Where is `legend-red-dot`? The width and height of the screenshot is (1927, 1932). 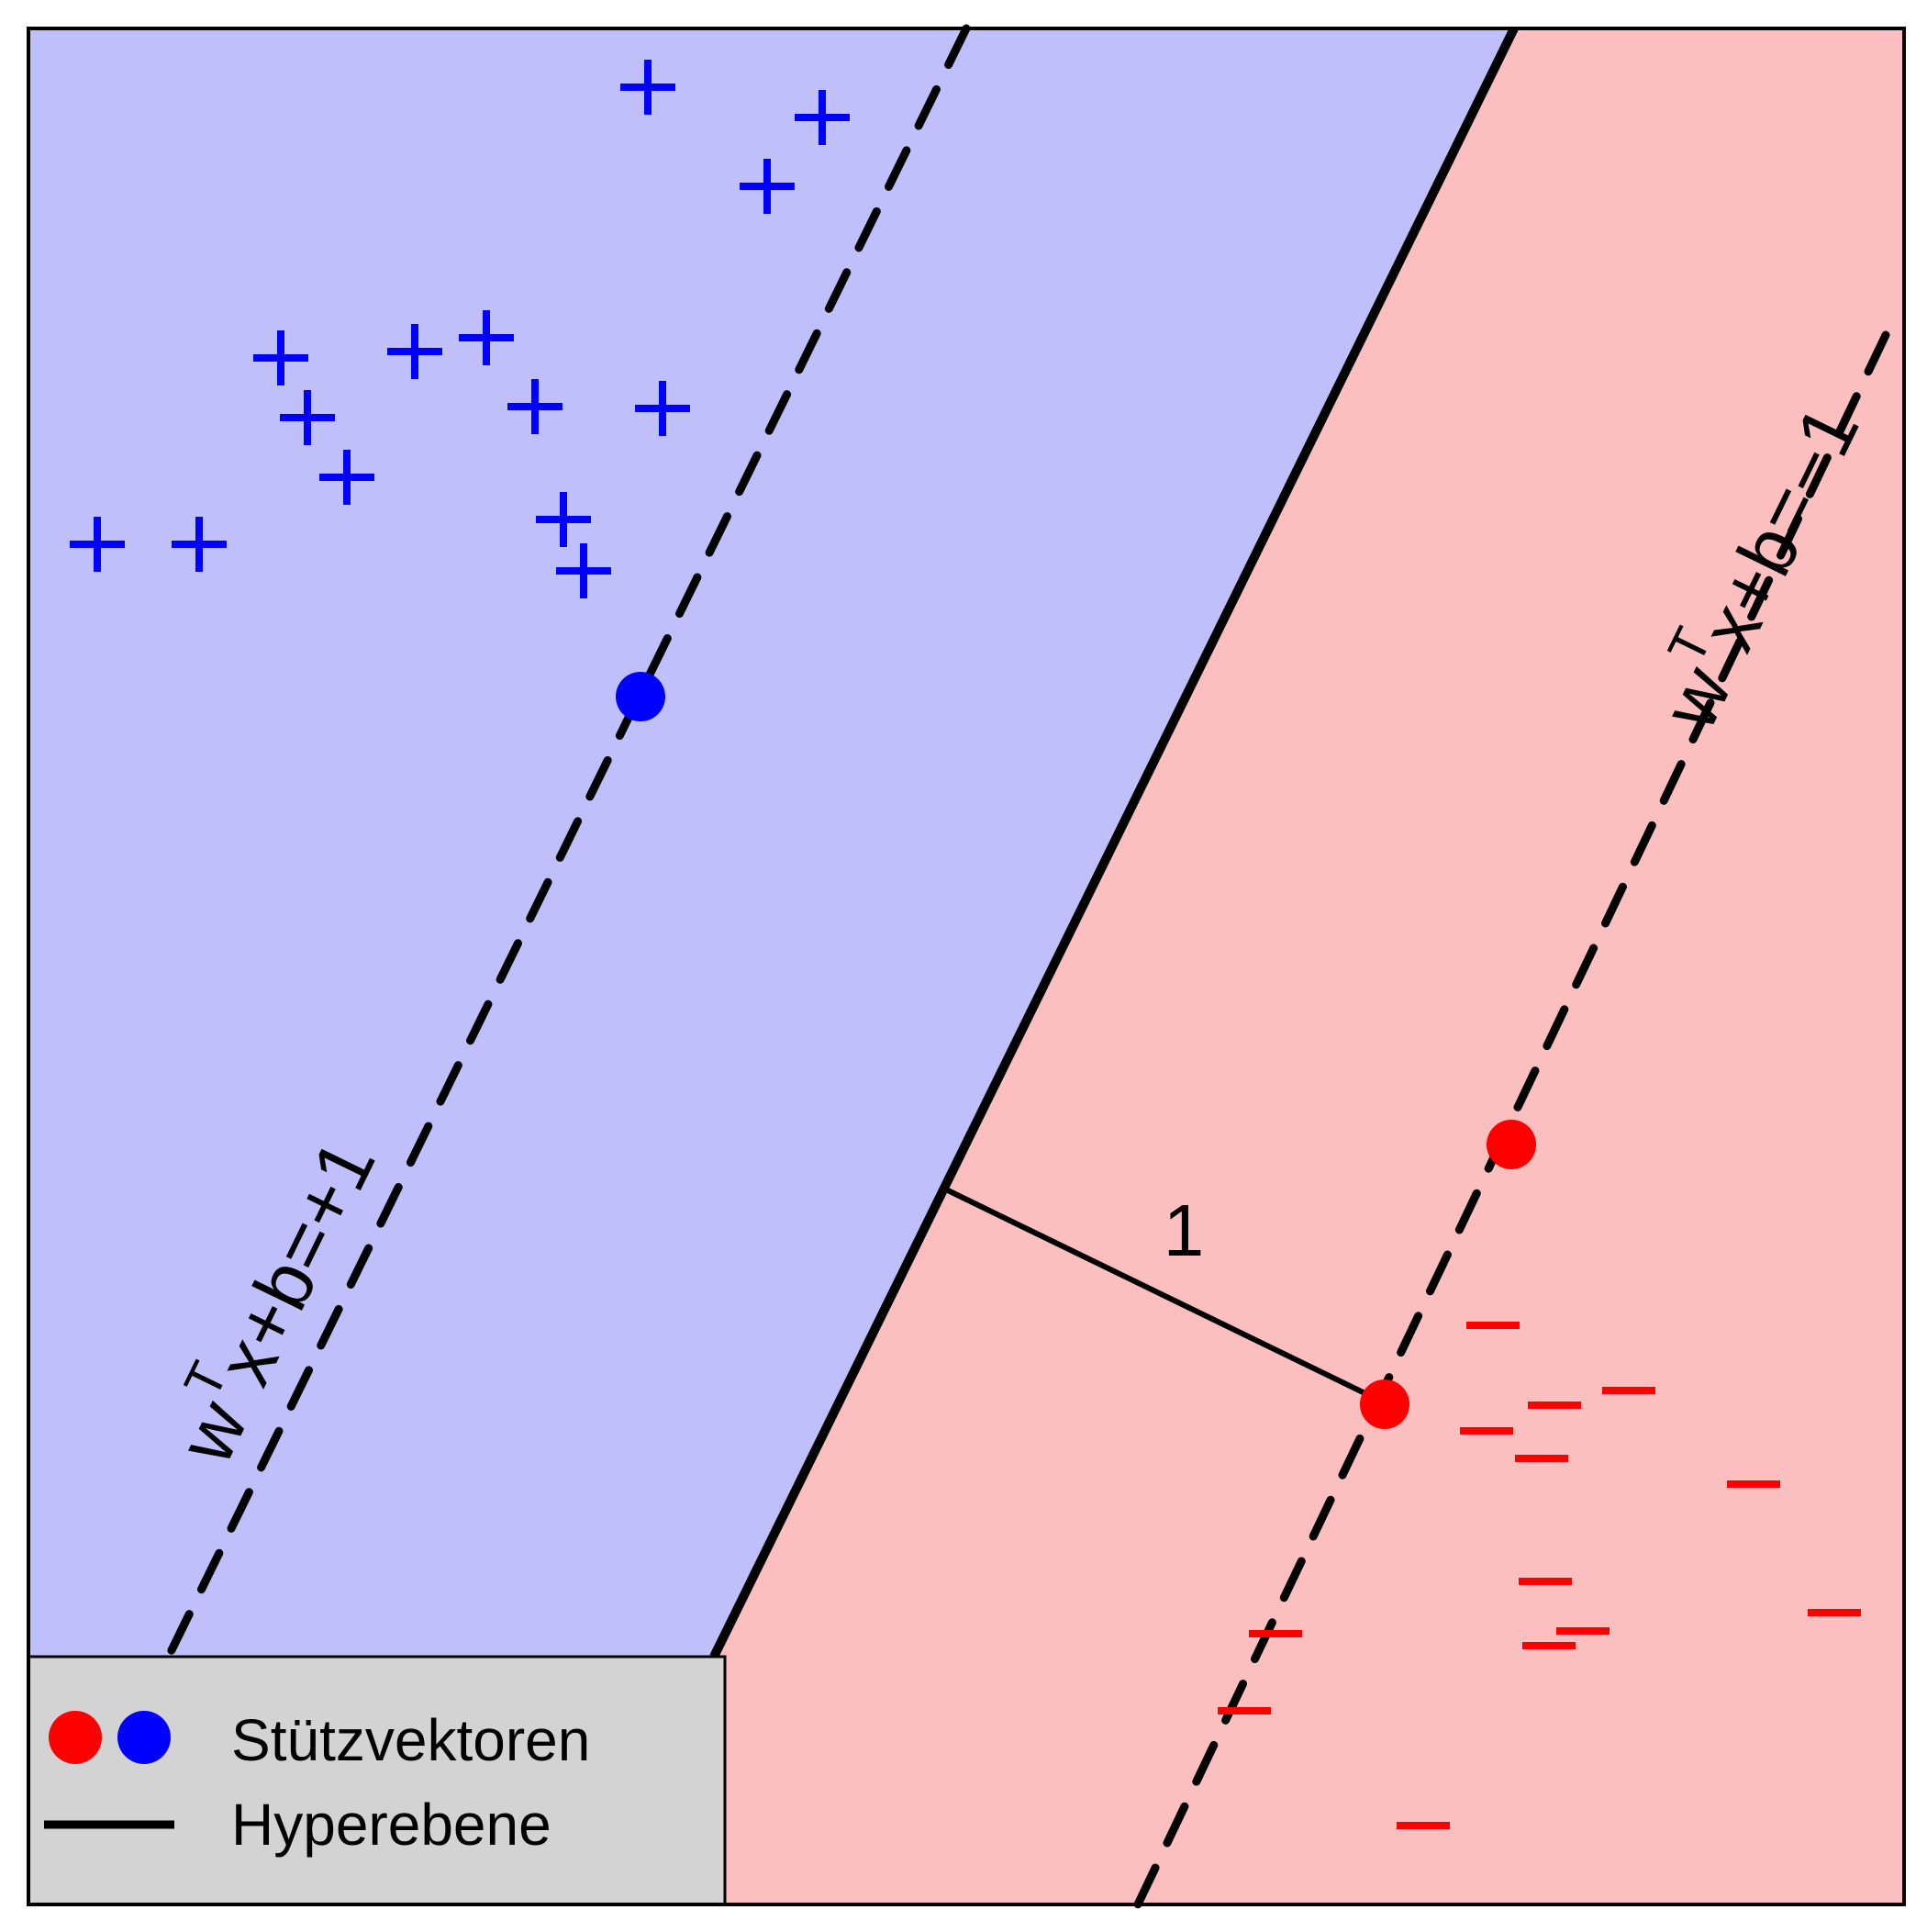 legend-red-dot is located at coordinates (75, 1738).